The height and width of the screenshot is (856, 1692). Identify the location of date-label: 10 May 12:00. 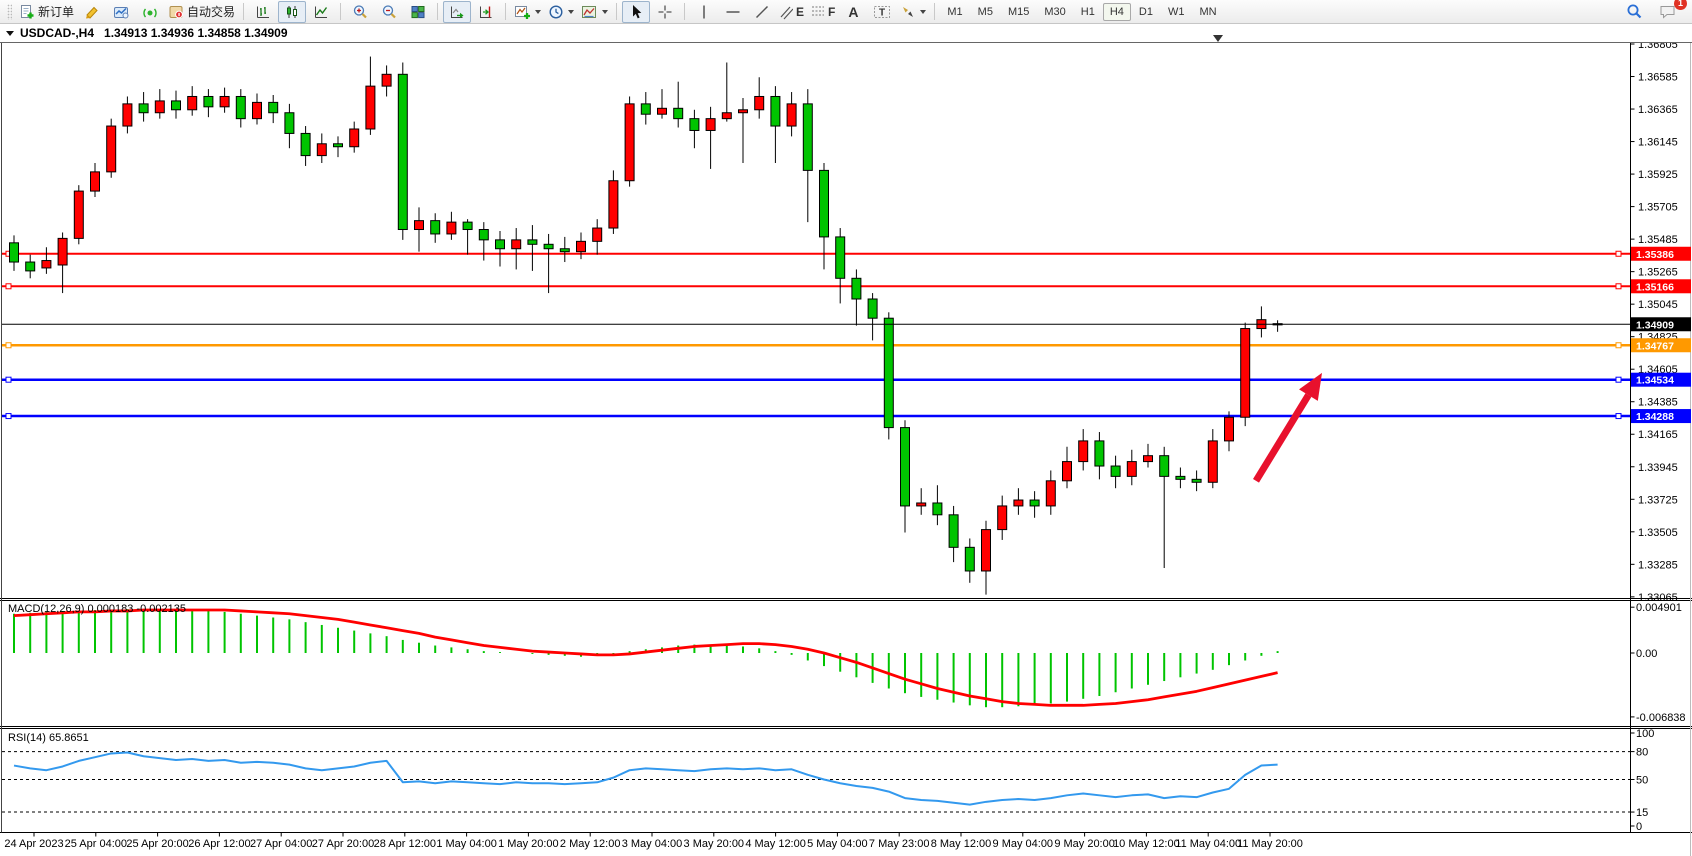
(1146, 844).